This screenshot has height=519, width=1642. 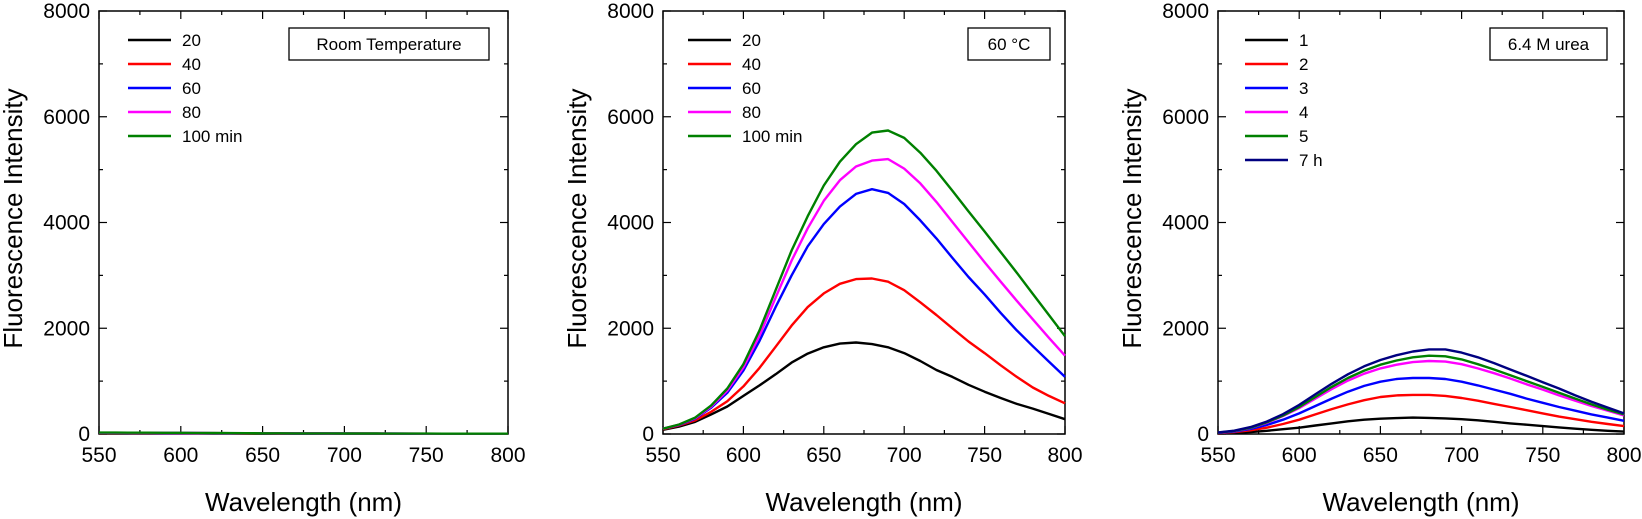 I want to click on annotation-label: 6.4 M urea, so click(x=1549, y=44).